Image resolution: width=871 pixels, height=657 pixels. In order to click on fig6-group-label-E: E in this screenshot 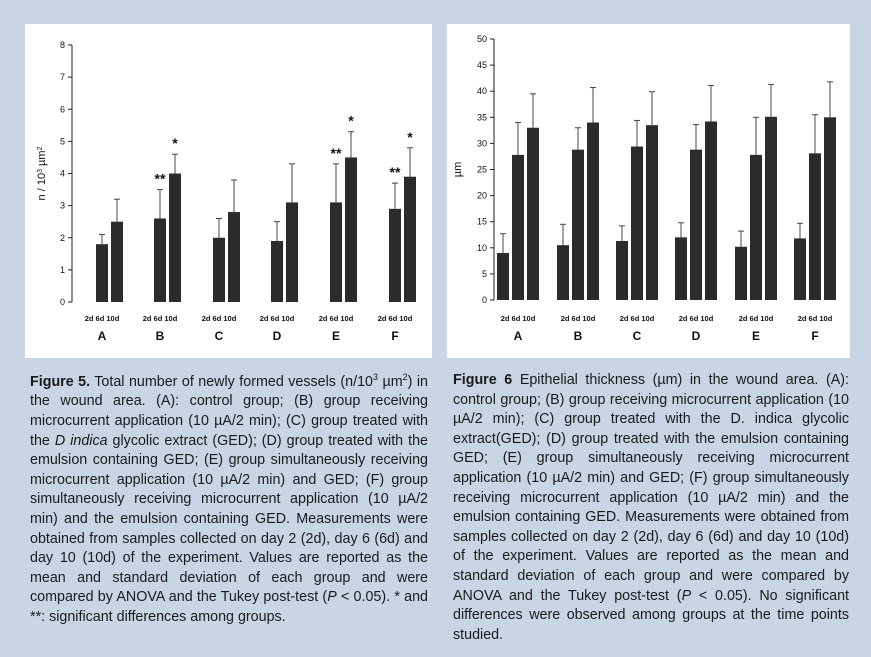, I will do `click(756, 336)`.